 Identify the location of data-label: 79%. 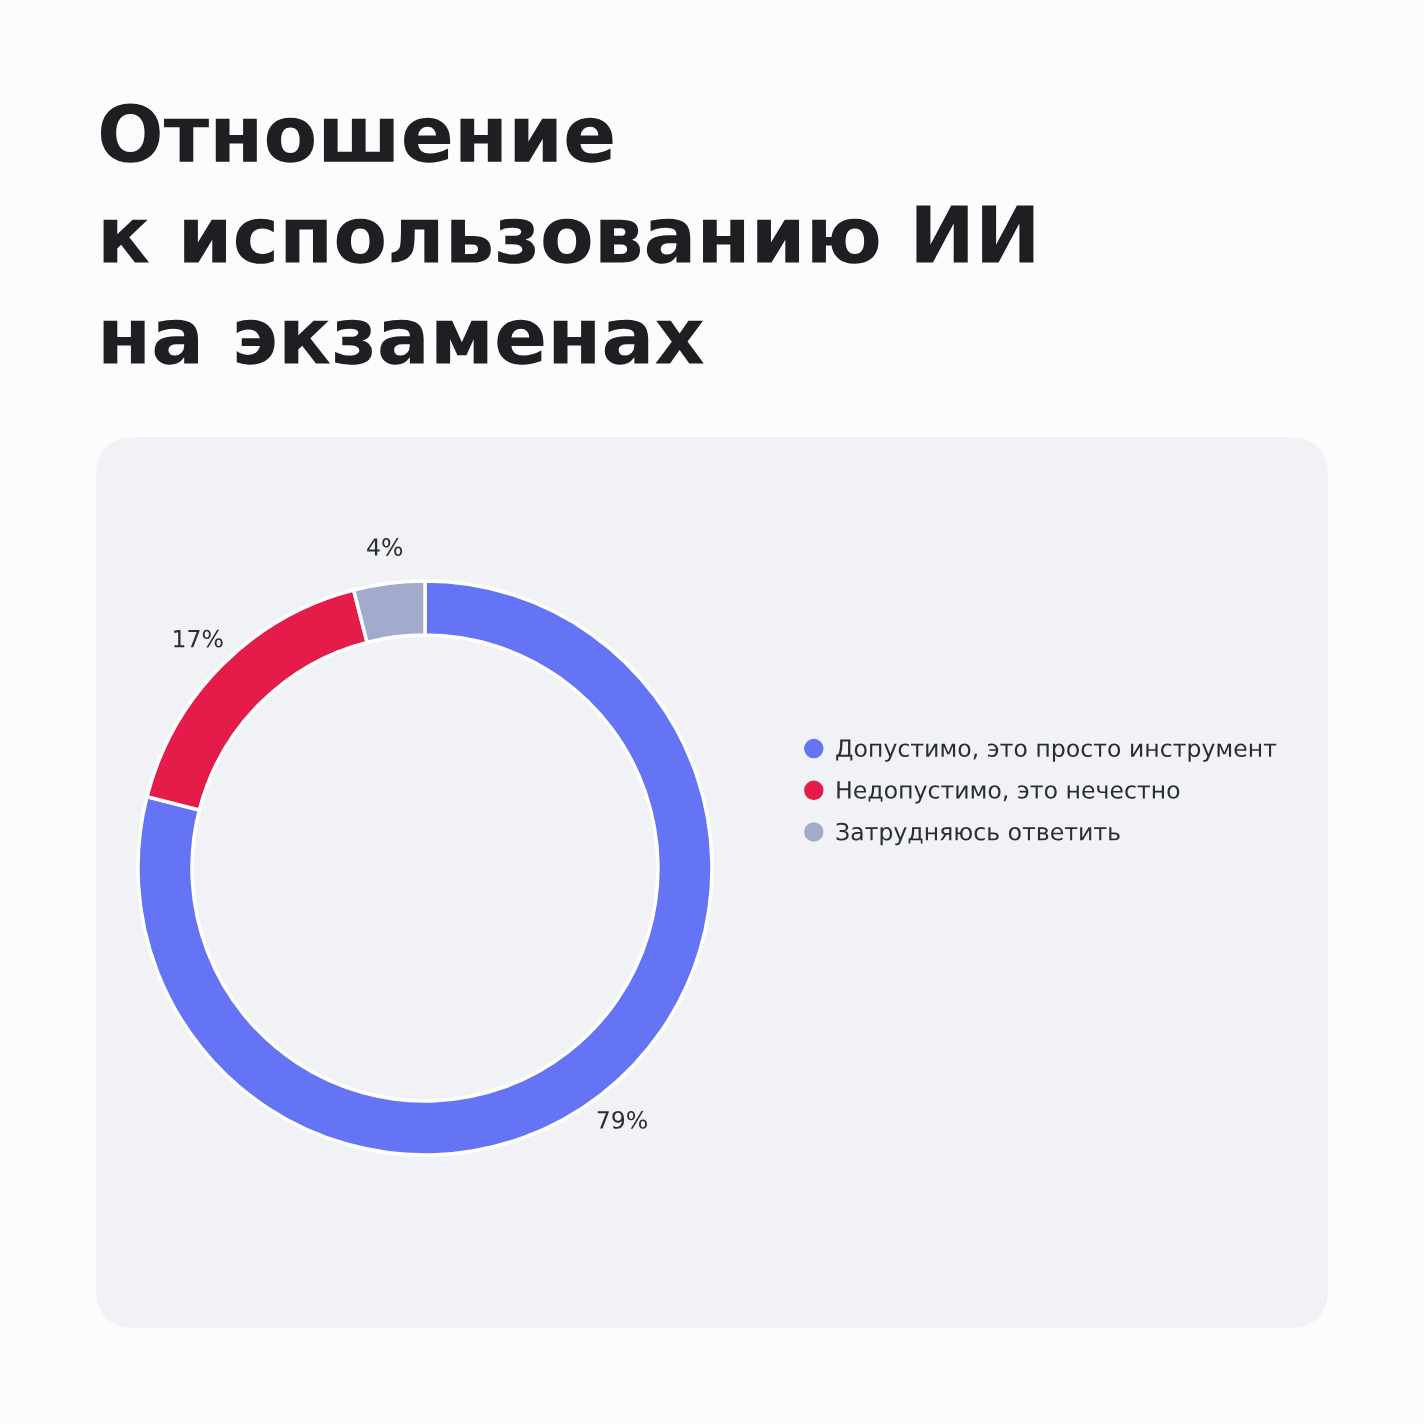
(622, 1119).